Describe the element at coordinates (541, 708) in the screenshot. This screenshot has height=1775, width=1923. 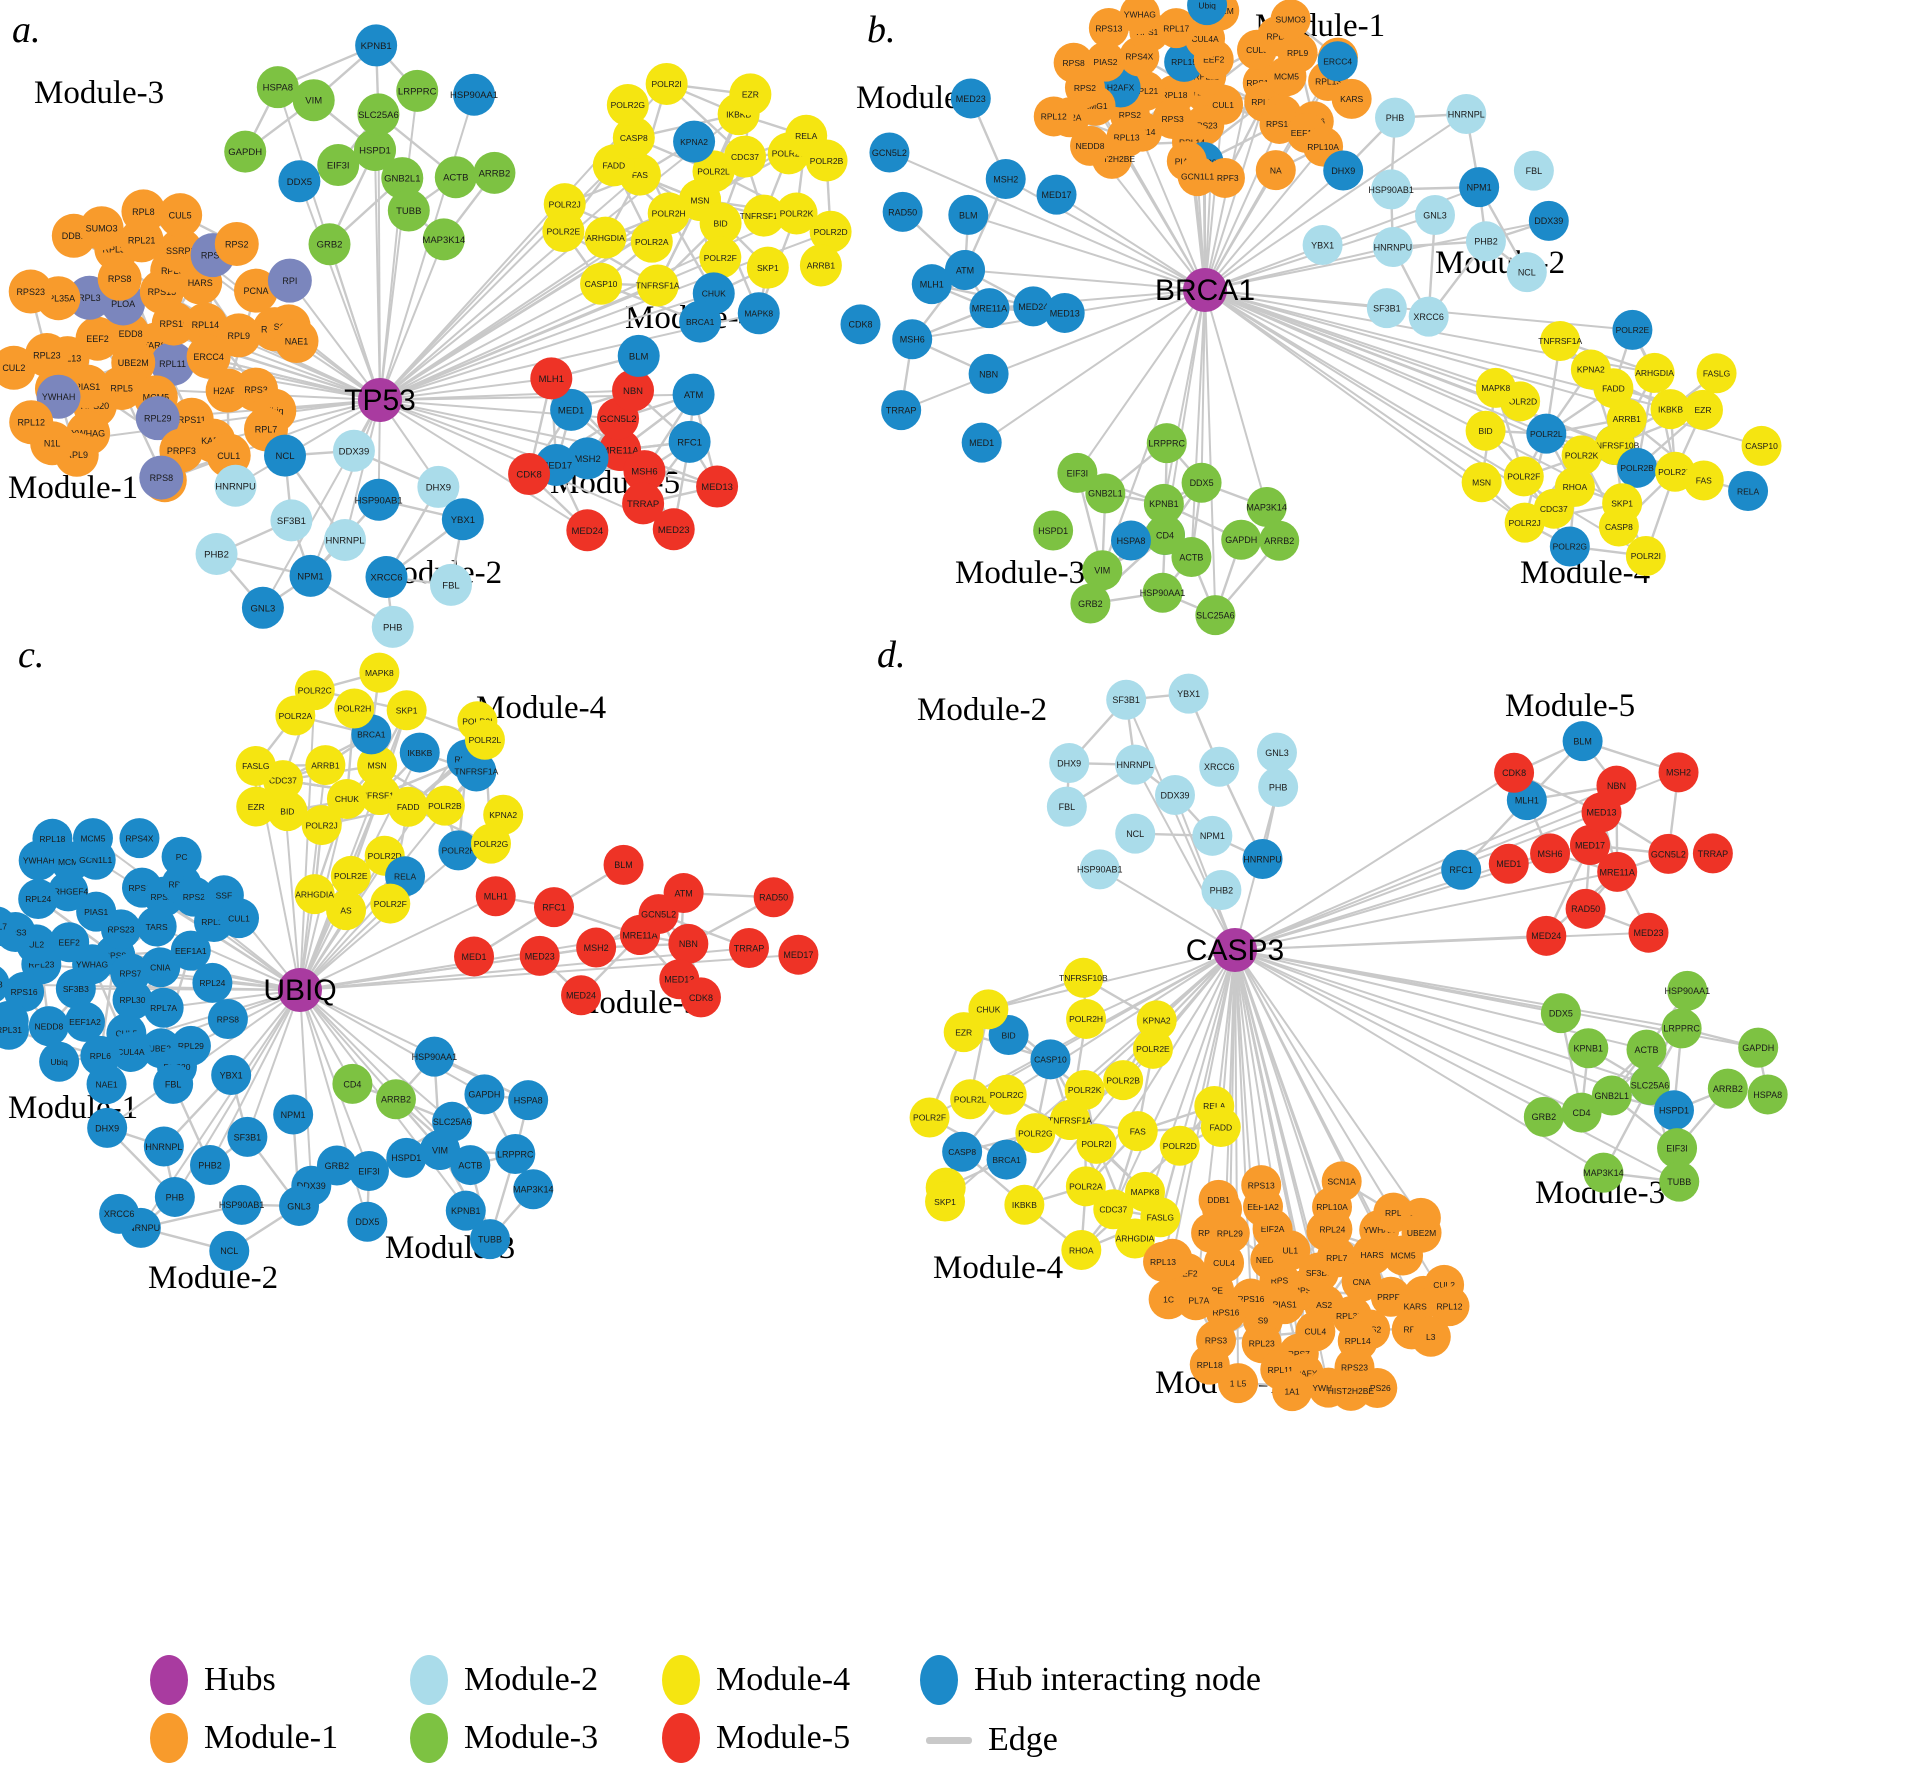
I see `panel-c-module-4-label: Module-4` at that location.